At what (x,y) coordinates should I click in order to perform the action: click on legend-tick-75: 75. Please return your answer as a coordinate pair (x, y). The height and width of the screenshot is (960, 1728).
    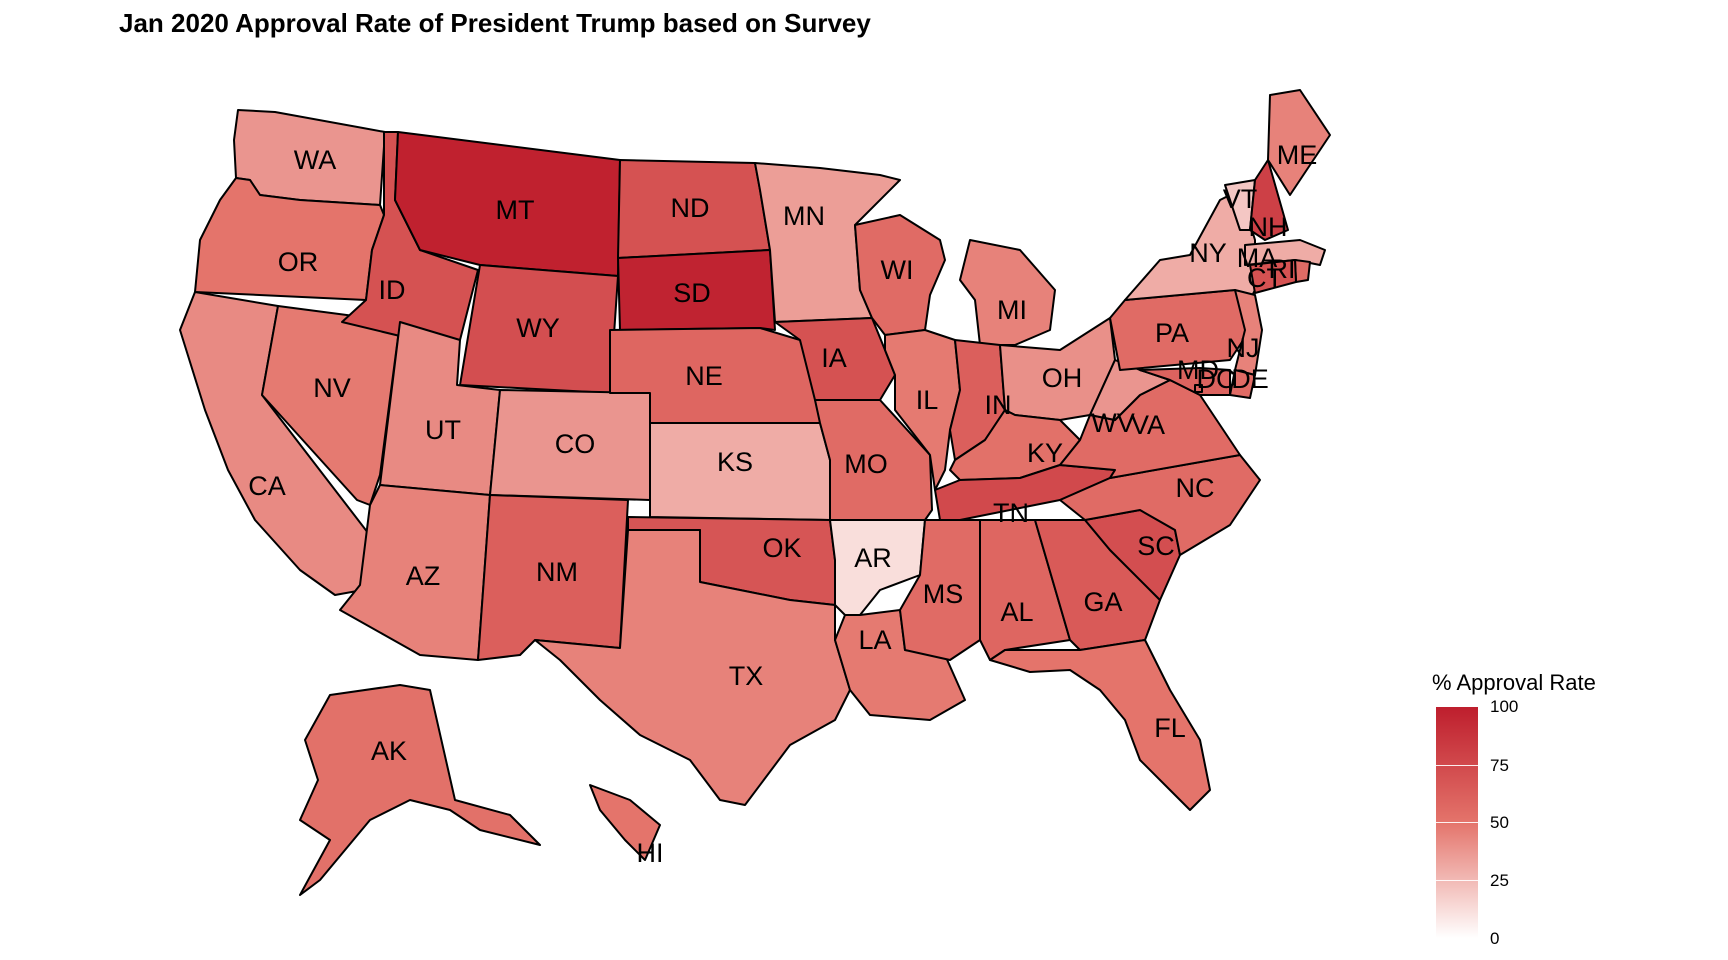
    Looking at the image, I should click on (1499, 765).